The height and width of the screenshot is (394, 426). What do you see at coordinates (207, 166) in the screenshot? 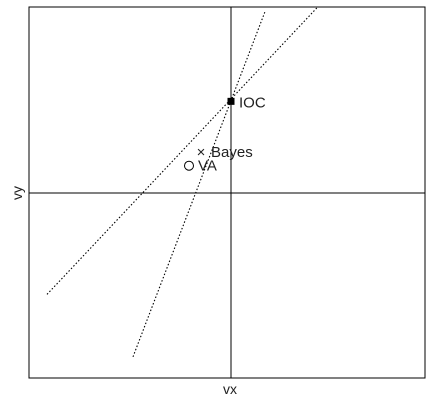
I see `va-label: VA` at bounding box center [207, 166].